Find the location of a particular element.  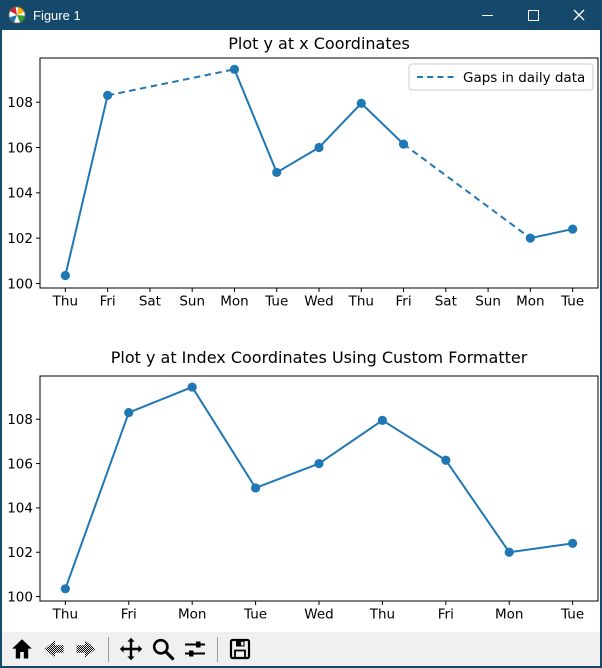

forward-icon is located at coordinates (86, 649).